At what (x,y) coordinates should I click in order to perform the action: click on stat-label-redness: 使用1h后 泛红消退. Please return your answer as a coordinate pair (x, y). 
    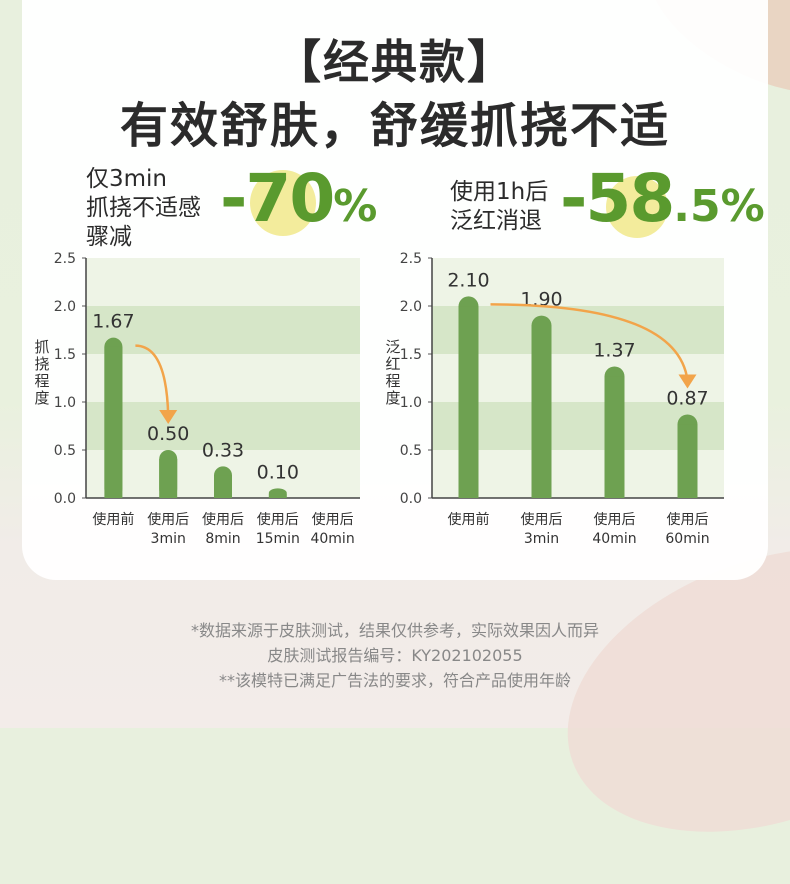
    Looking at the image, I should click on (499, 207).